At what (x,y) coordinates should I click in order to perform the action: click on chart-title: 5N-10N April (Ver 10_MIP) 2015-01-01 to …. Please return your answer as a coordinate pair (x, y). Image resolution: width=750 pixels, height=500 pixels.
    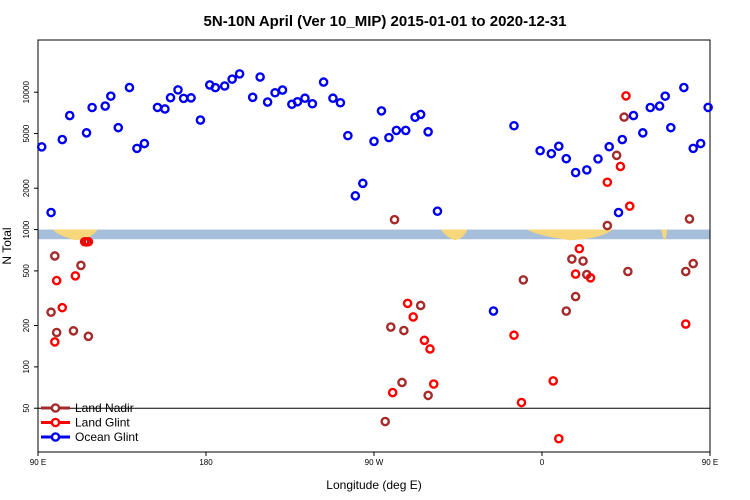
    Looking at the image, I should click on (385, 21).